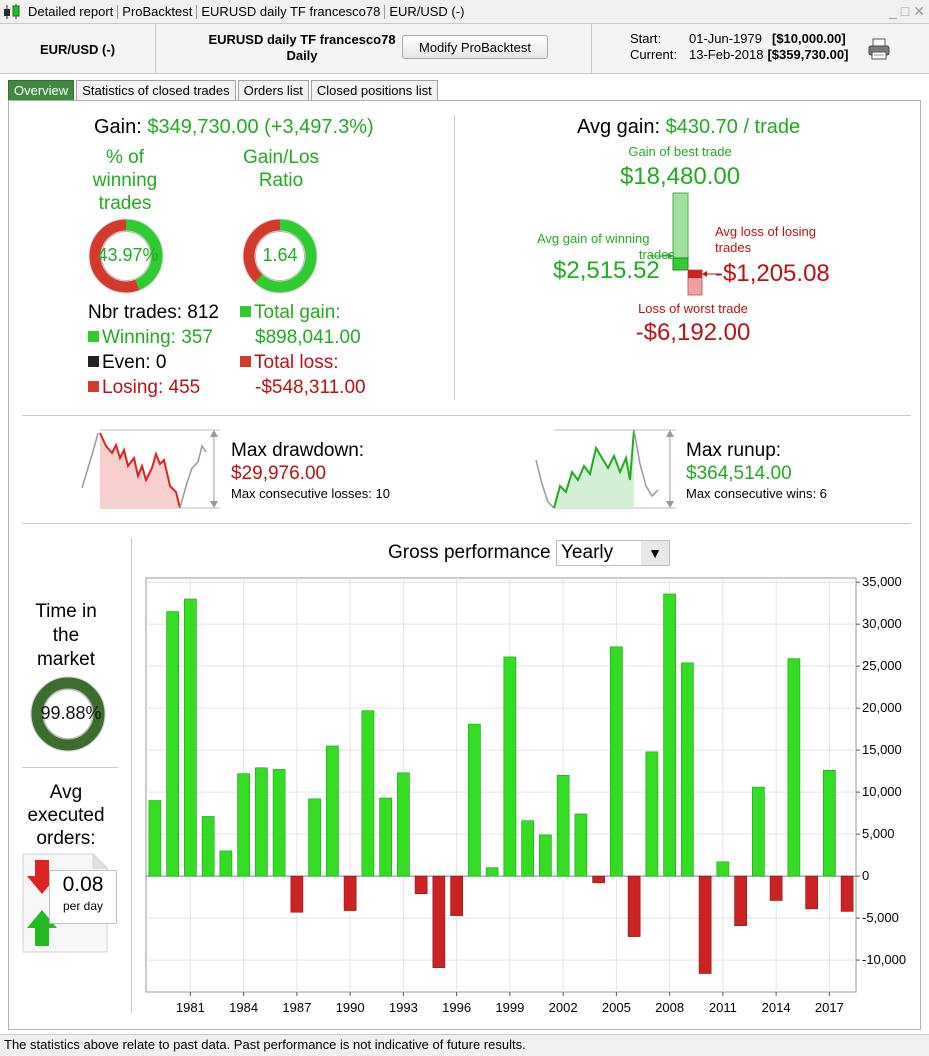  I want to click on bar-1997, so click(474, 800).